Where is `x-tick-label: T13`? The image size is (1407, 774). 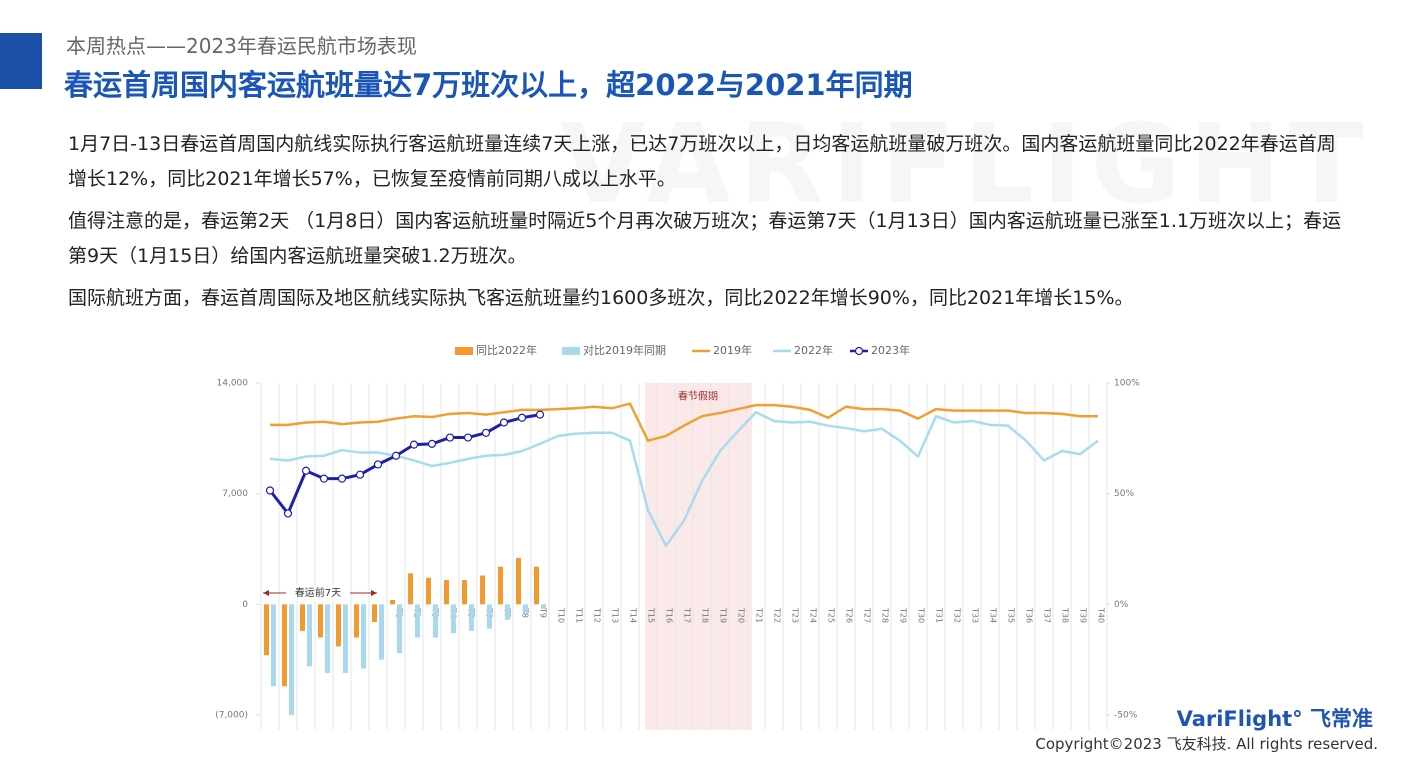
x-tick-label: T13 is located at coordinates (615, 615).